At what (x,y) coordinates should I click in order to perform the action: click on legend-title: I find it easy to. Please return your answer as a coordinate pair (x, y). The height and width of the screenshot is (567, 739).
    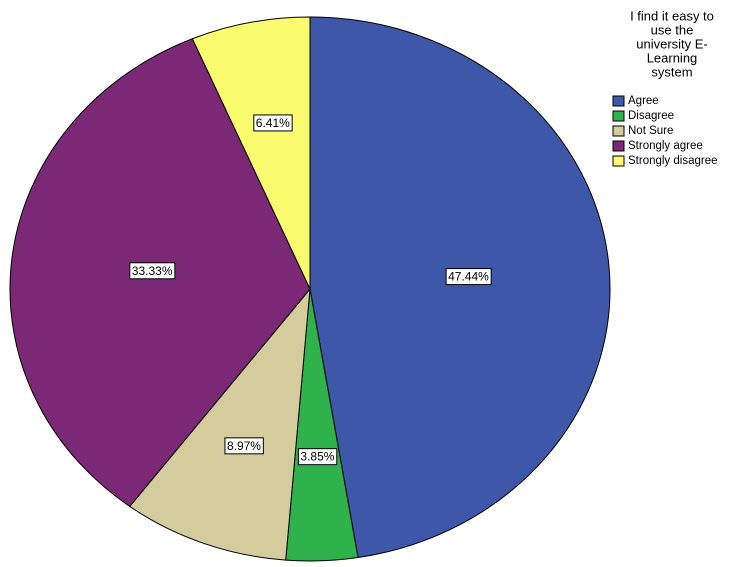
    Looking at the image, I should click on (672, 15).